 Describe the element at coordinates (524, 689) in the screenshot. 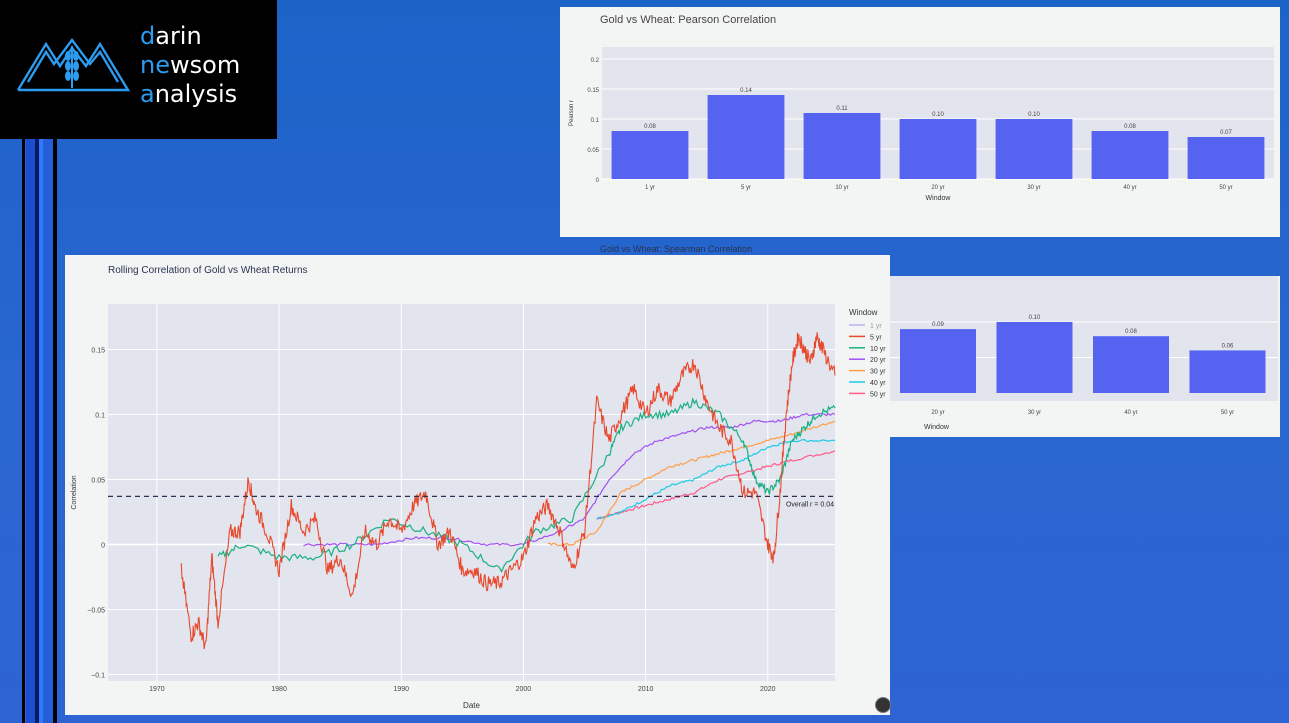

I see `x-tick-label: 2000` at that location.